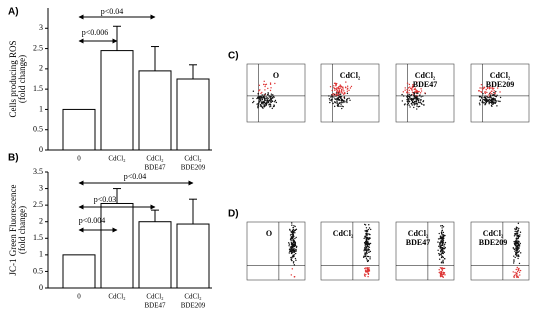 The image size is (550, 326). Describe the element at coordinates (41, 287) in the screenshot. I see `y-tick-label: 0` at that location.